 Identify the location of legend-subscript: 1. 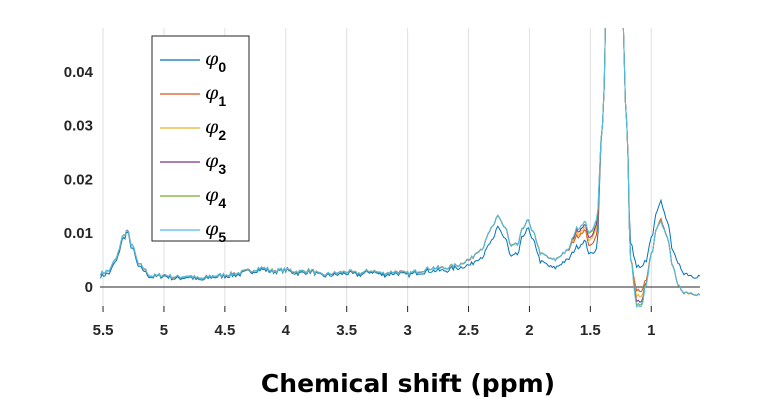
(222, 101).